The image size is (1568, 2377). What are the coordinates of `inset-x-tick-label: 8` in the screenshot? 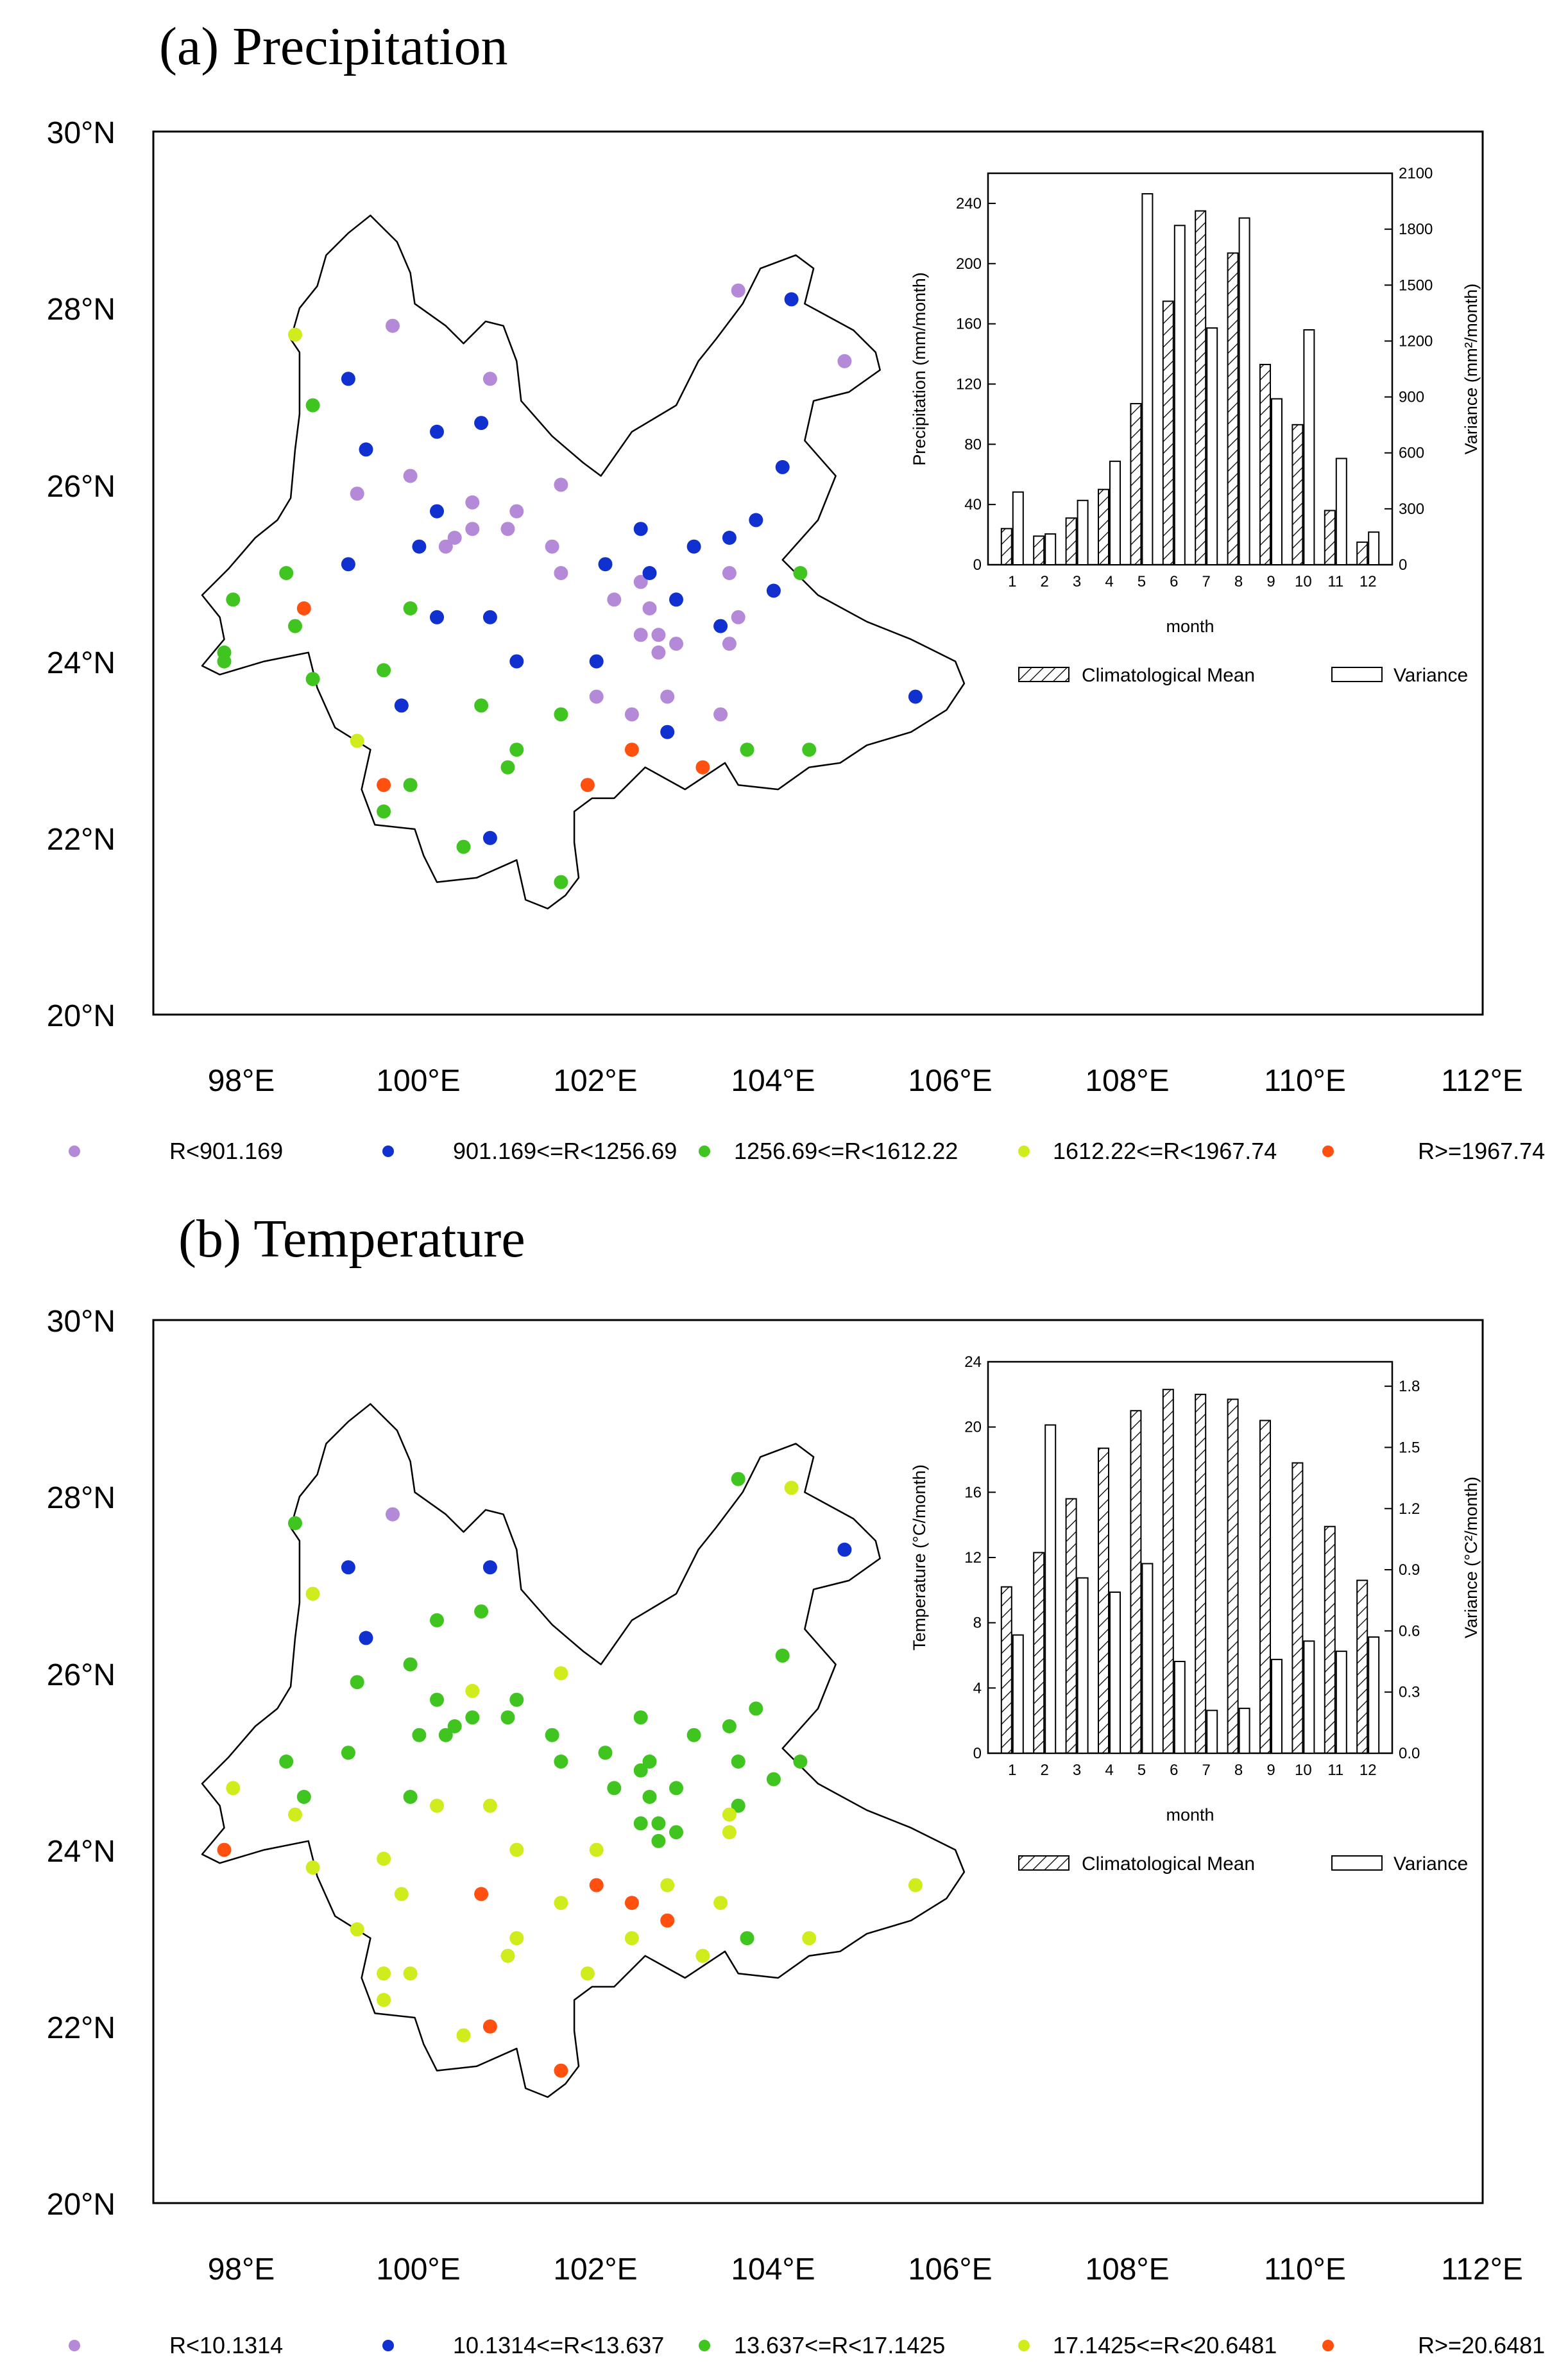 It's located at (1238, 581).